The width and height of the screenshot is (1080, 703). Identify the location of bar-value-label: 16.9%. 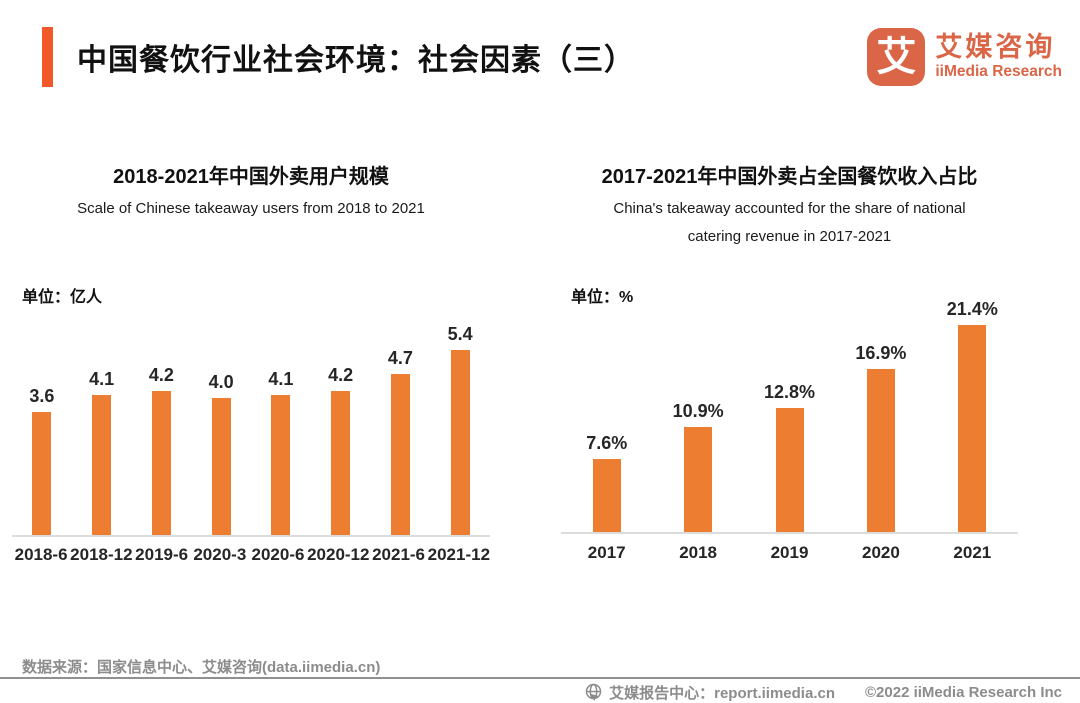
(881, 353).